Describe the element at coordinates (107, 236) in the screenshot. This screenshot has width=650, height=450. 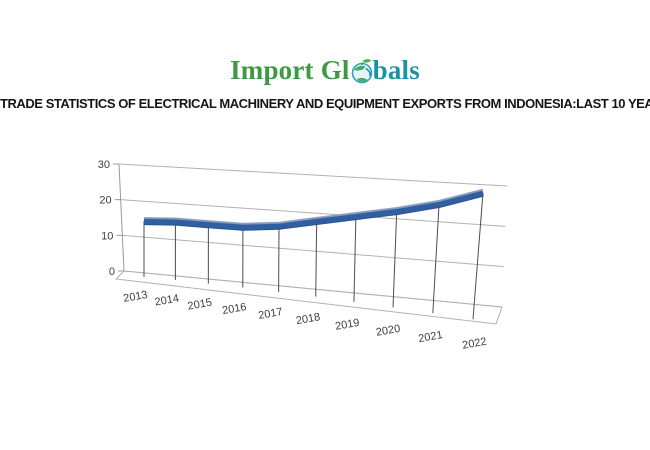
I see `svg-text: 10` at that location.